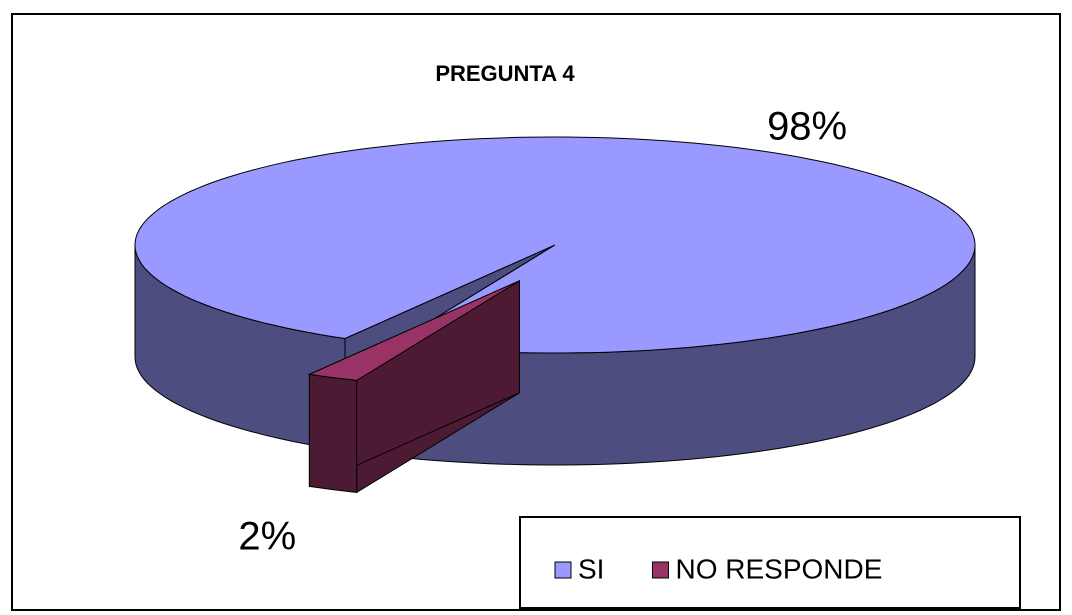  I want to click on legend-label: SI, so click(591, 568).